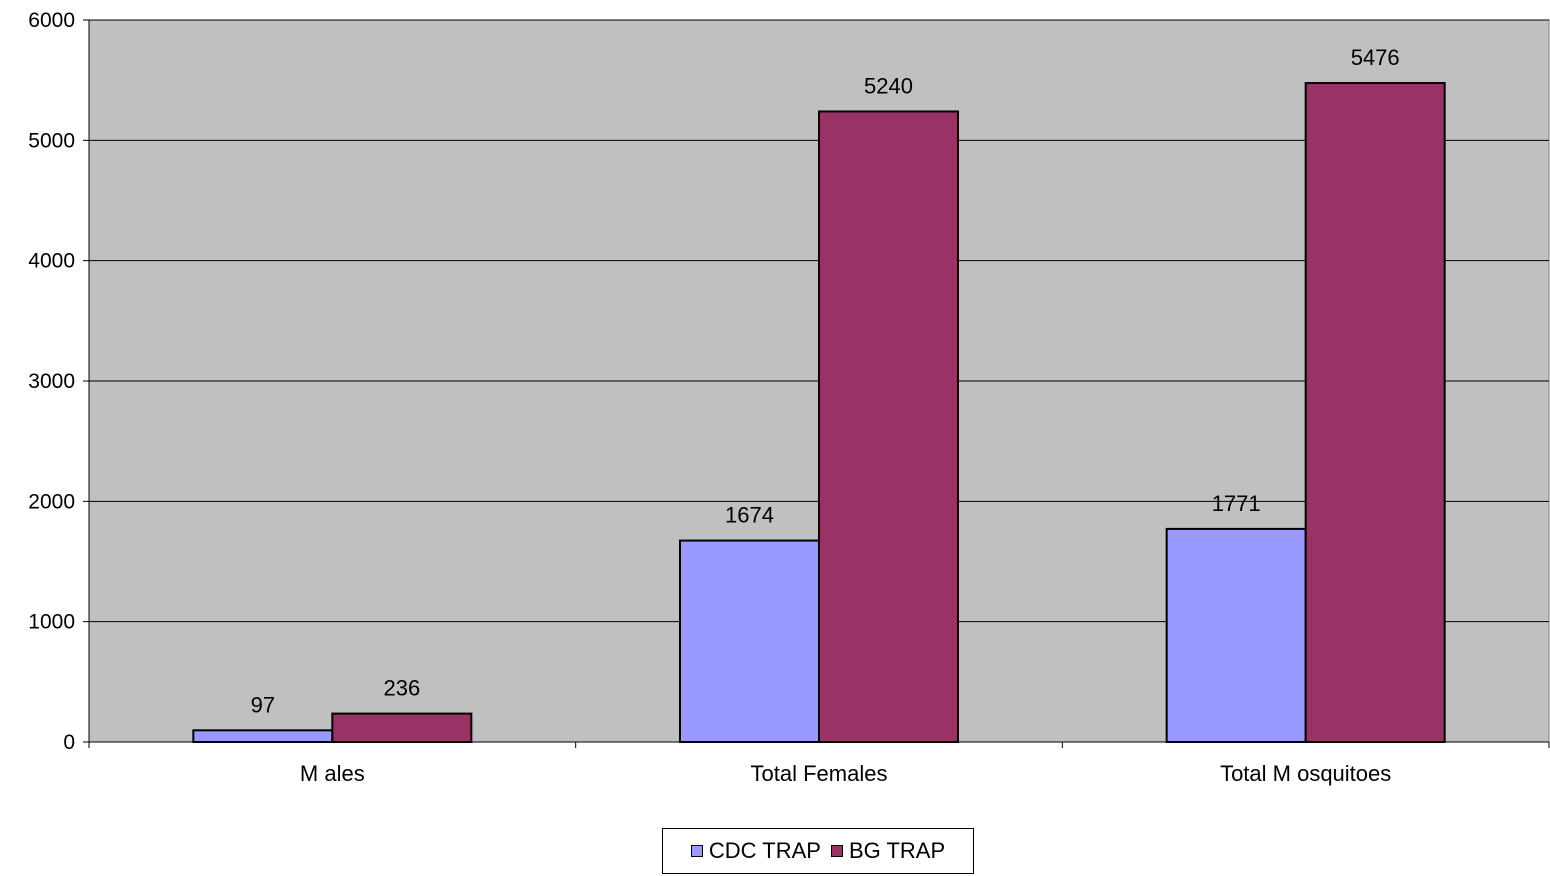 This screenshot has width=1550, height=876. What do you see at coordinates (51, 261) in the screenshot?
I see `y-tick-label-4: 4000` at bounding box center [51, 261].